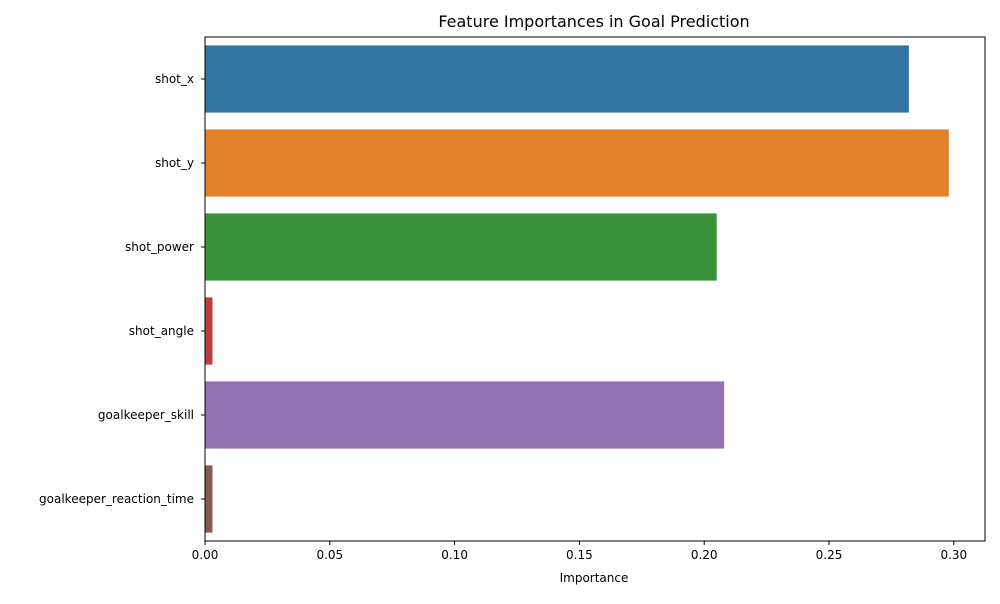 Image resolution: width=1000 pixels, height=604 pixels. Describe the element at coordinates (329, 555) in the screenshot. I see `x-tick-label: 0.05` at that location.